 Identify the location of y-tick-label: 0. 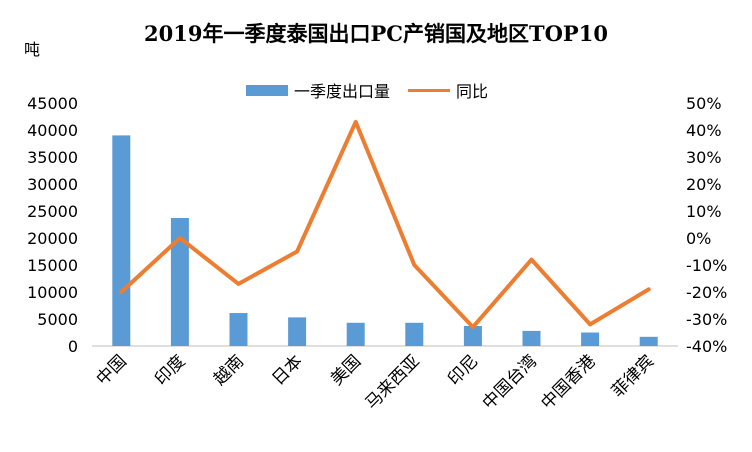
(73, 346).